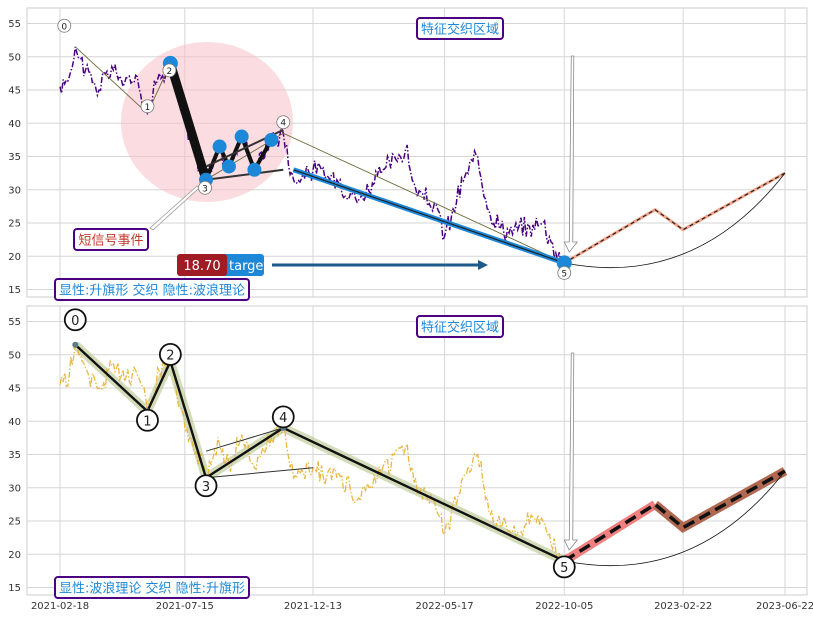 This screenshot has width=813, height=620. What do you see at coordinates (259, 473) in the screenshot?
I see `channel-bottom` at bounding box center [259, 473].